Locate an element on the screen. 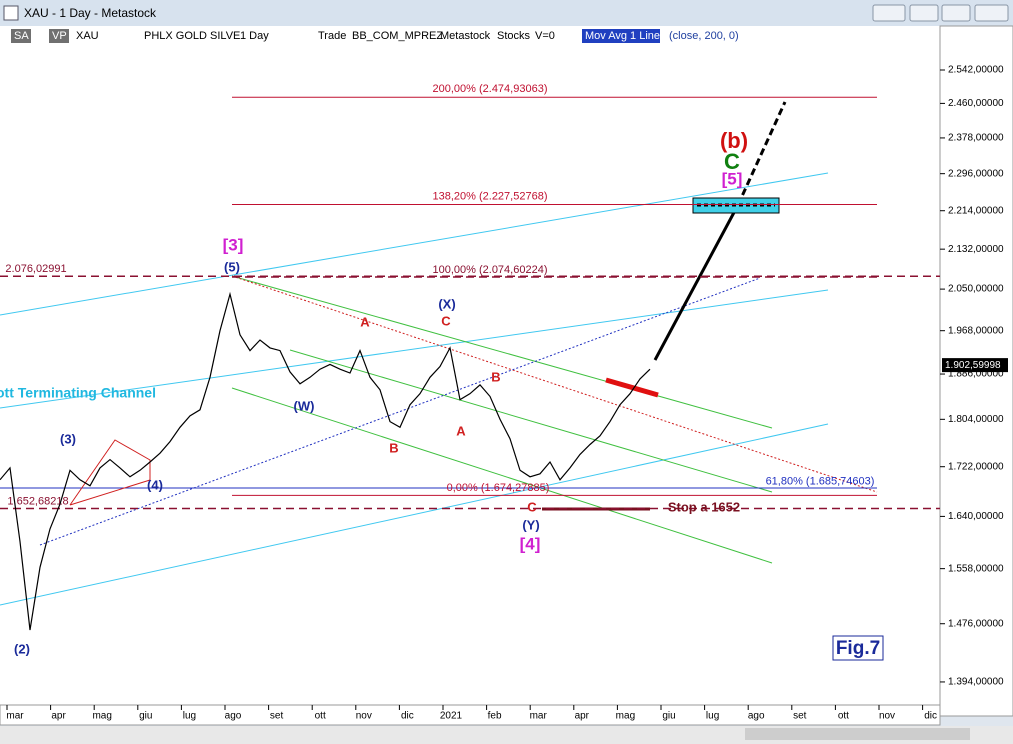 Image resolution: width=1013 pixels, height=744 pixels. triangle is located at coordinates (110, 472).